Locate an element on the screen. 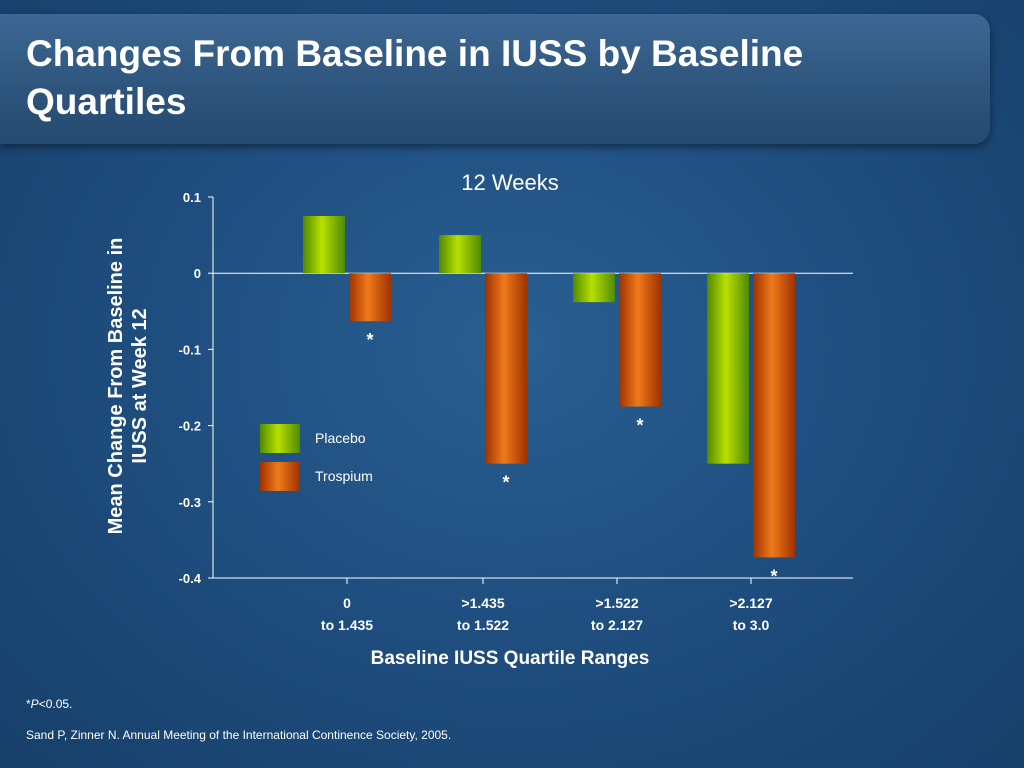 The height and width of the screenshot is (768, 1024). y-tick-label: -0.4 is located at coordinates (190, 578).